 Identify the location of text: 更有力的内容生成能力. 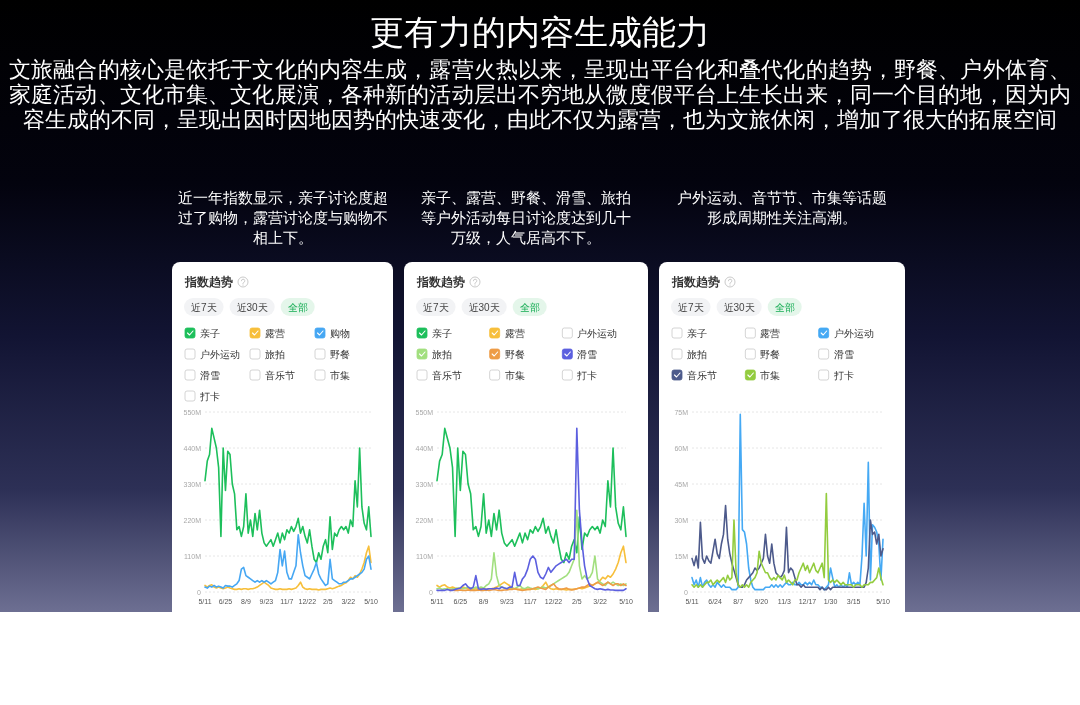
(540, 33).